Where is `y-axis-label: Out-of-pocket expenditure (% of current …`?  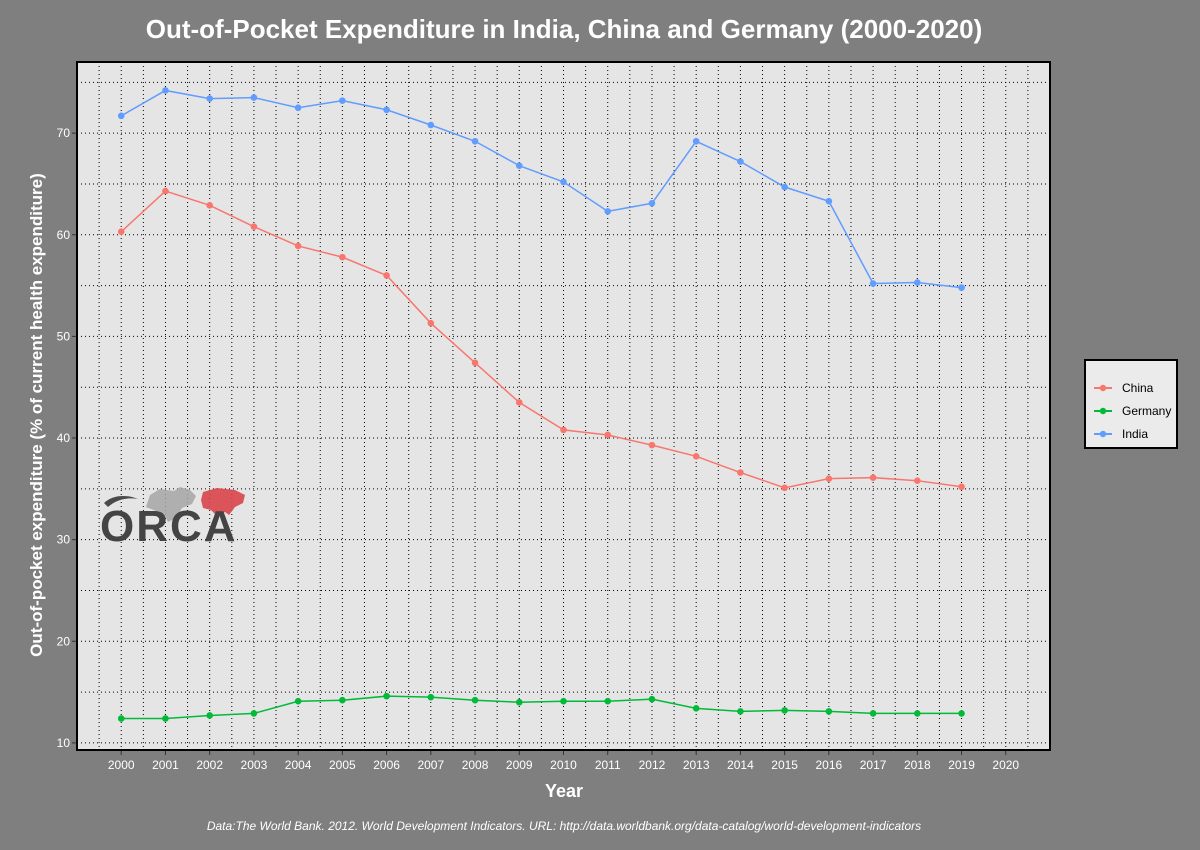 y-axis-label: Out-of-pocket expenditure (% of current … is located at coordinates (36, 415).